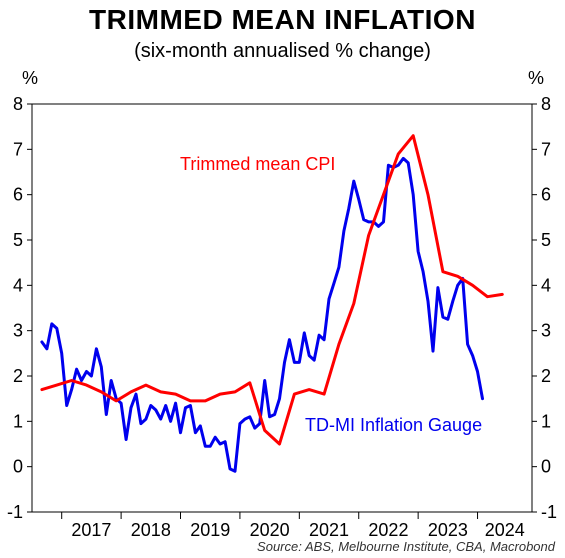 This screenshot has height=558, width=565. What do you see at coordinates (546, 467) in the screenshot?
I see `y-tick-label-right: 0` at bounding box center [546, 467].